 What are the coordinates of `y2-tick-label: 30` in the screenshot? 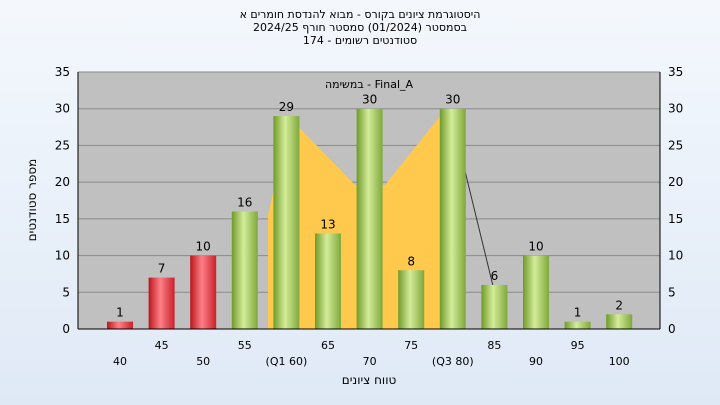 It's located at (675, 109).